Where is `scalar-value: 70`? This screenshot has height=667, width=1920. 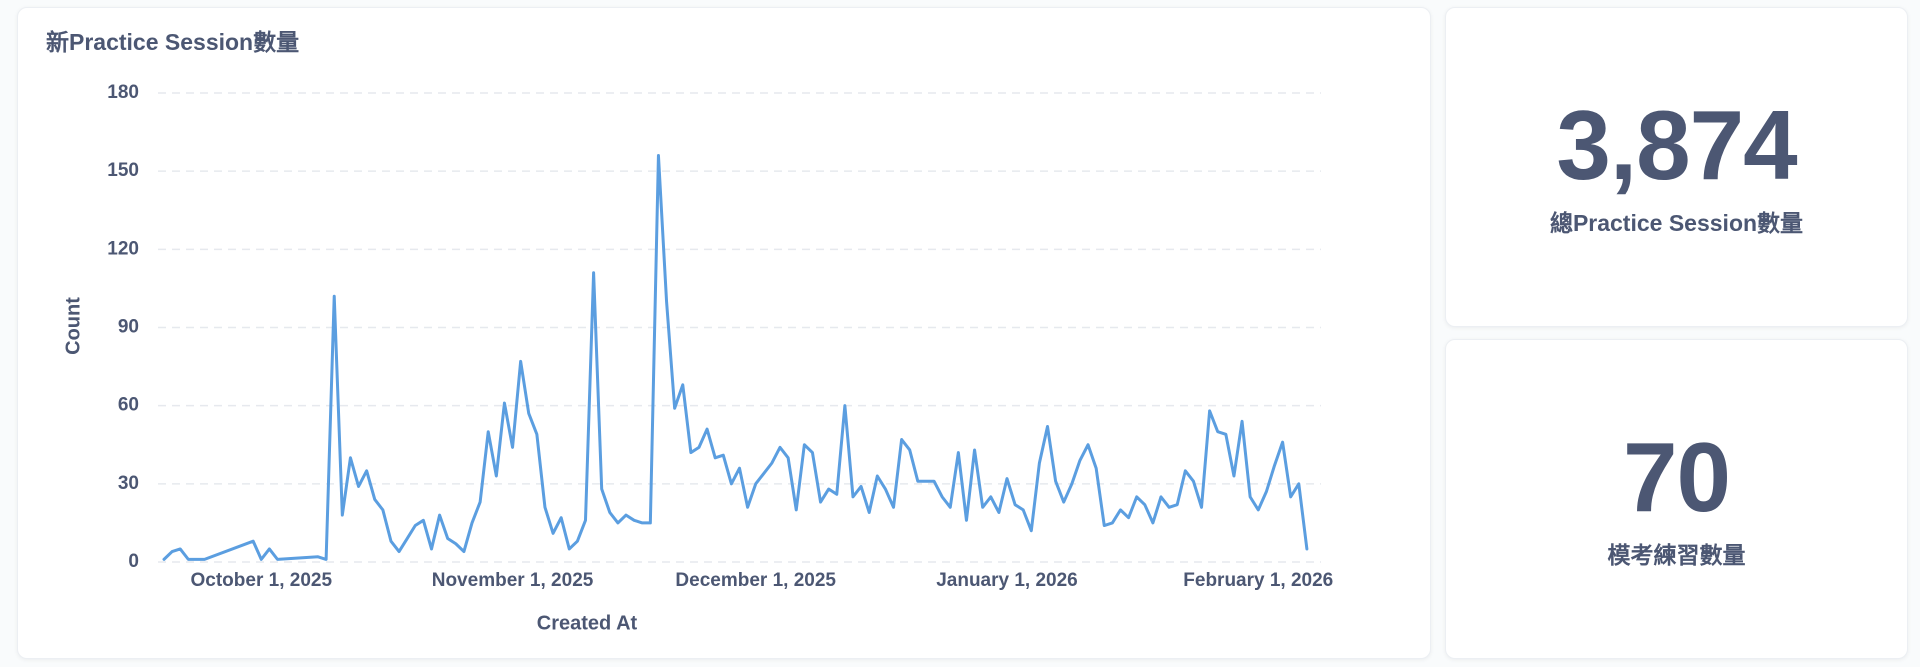 scalar-value: 70 is located at coordinates (1676, 477).